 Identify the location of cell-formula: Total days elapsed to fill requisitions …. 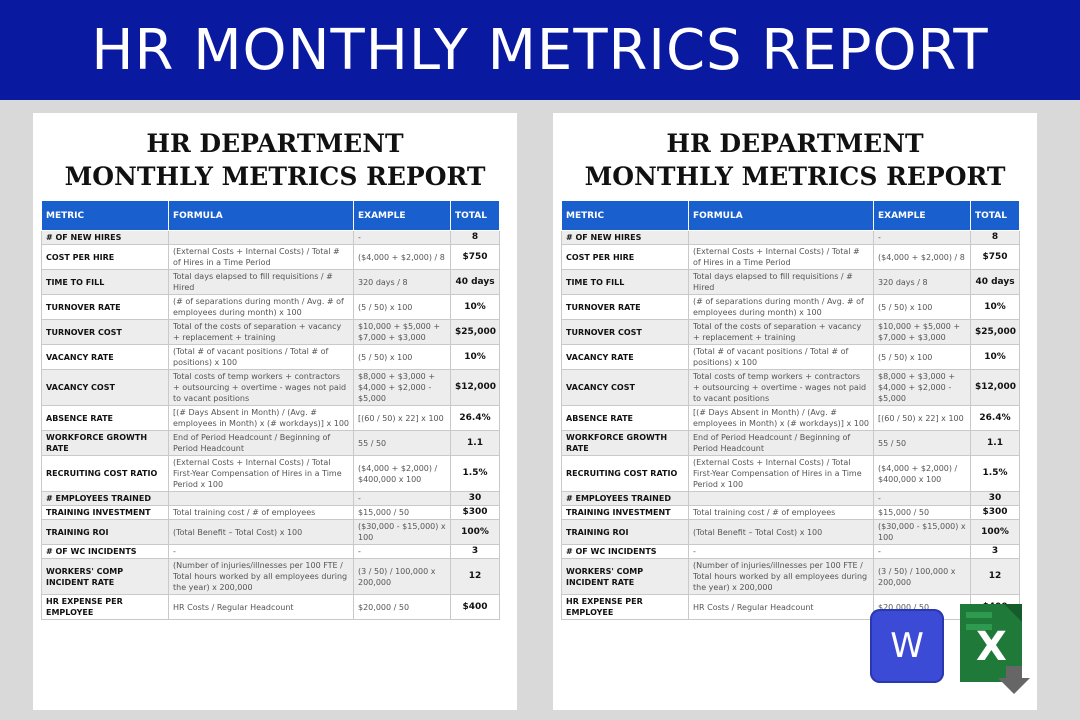
(261, 282).